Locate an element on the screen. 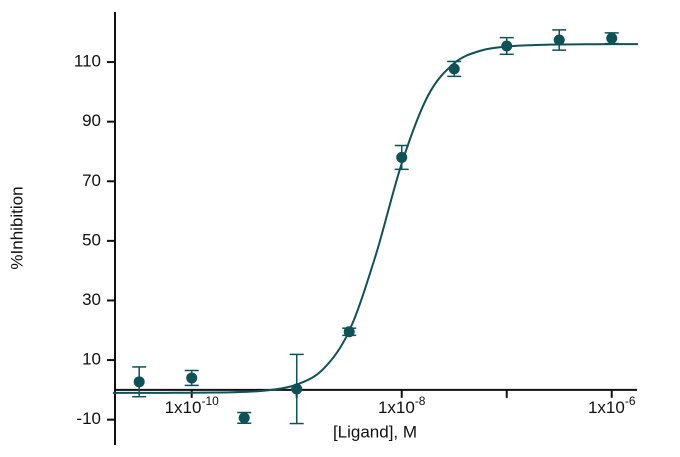 The image size is (680, 457). x-tick-label: 1x10⁻⁸ is located at coordinates (402, 405).